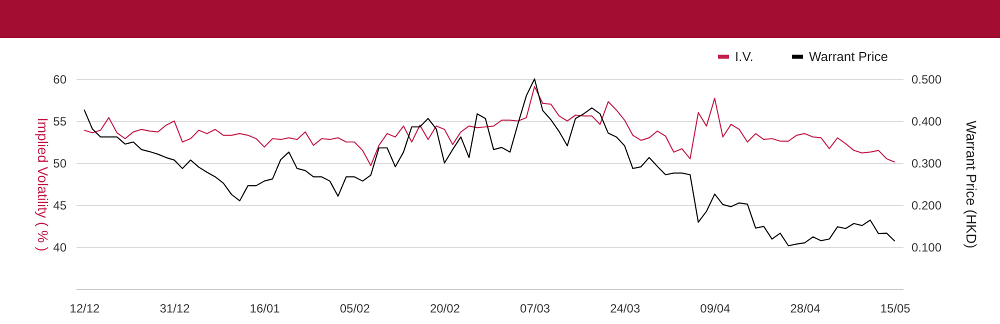 Image resolution: width=1000 pixels, height=324 pixels. What do you see at coordinates (848, 56) in the screenshot?
I see `legend-label: Warrant Price` at bounding box center [848, 56].